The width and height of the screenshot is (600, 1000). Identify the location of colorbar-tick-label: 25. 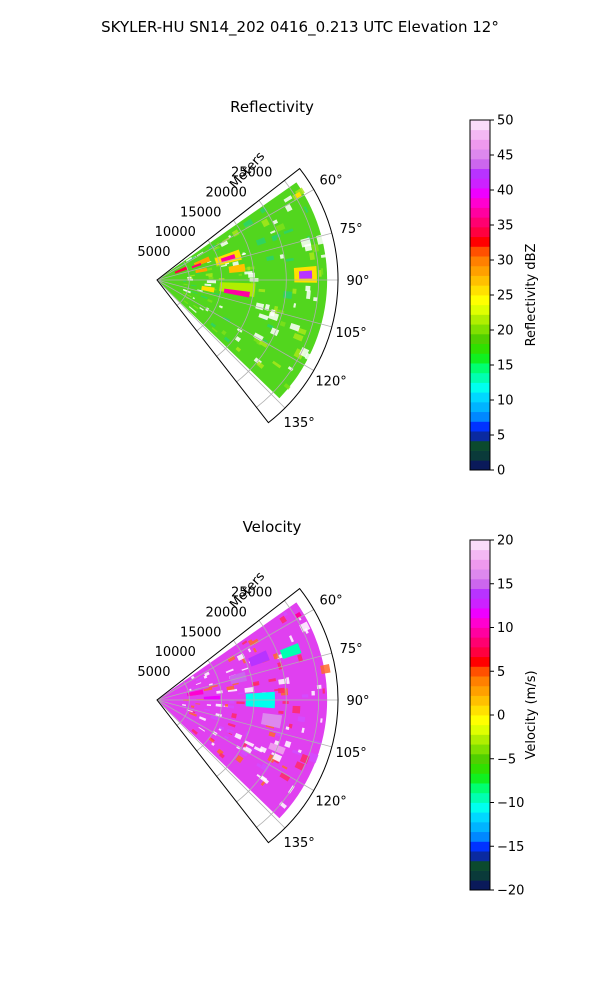
(505, 296).